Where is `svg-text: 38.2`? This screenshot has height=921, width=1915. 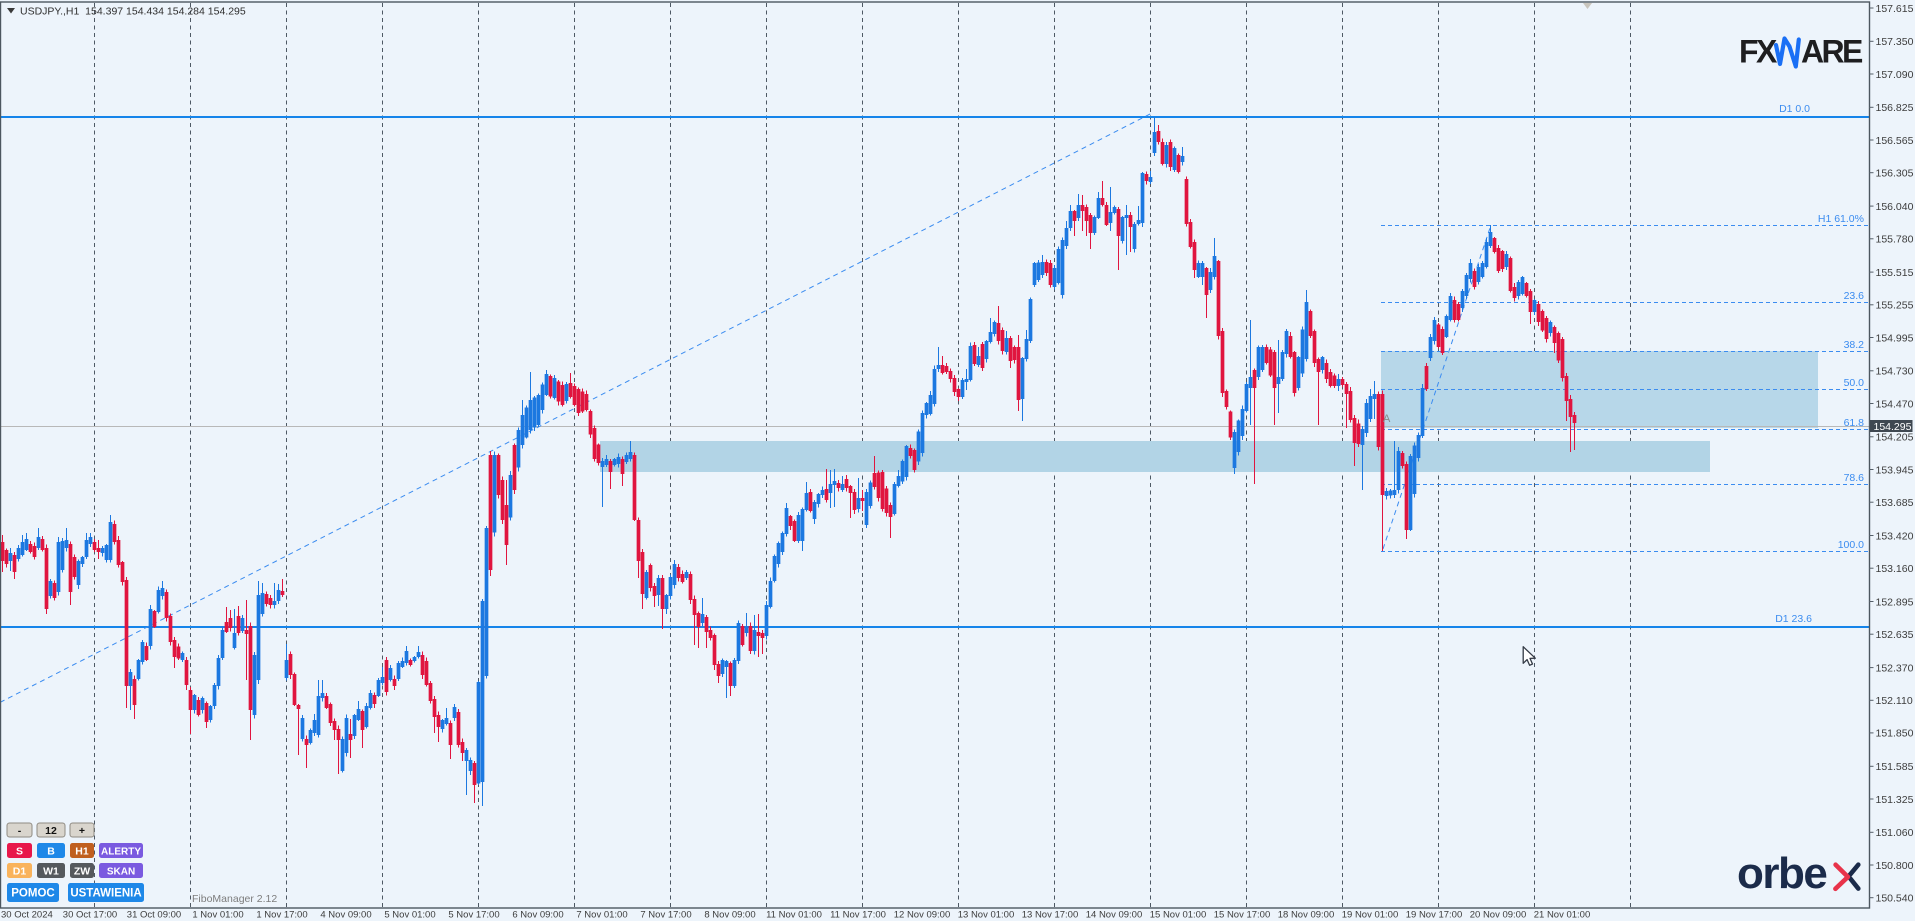 svg-text: 38.2 is located at coordinates (1854, 345).